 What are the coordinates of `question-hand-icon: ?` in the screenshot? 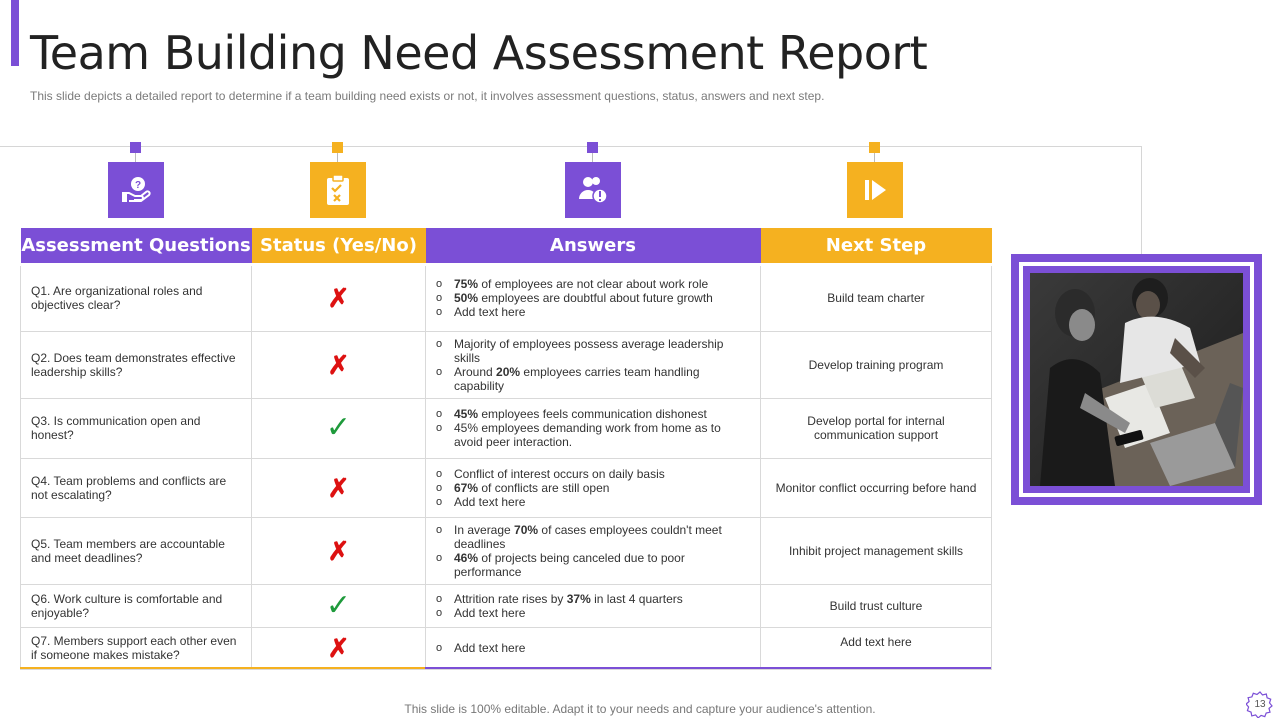 It's located at (136, 190).